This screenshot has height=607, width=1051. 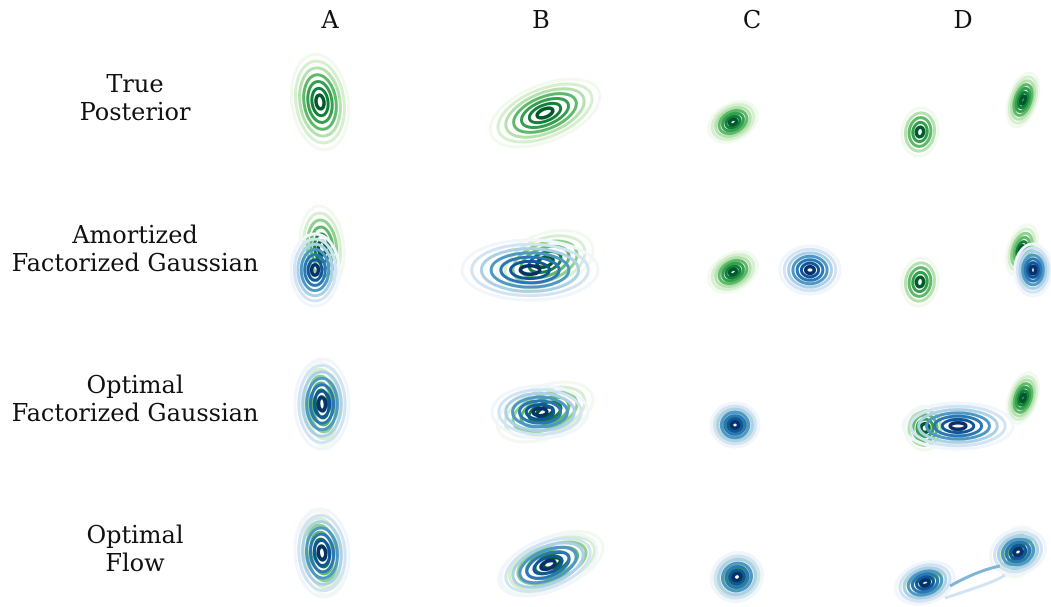 I want to click on column-label-a: A, so click(x=330, y=20).